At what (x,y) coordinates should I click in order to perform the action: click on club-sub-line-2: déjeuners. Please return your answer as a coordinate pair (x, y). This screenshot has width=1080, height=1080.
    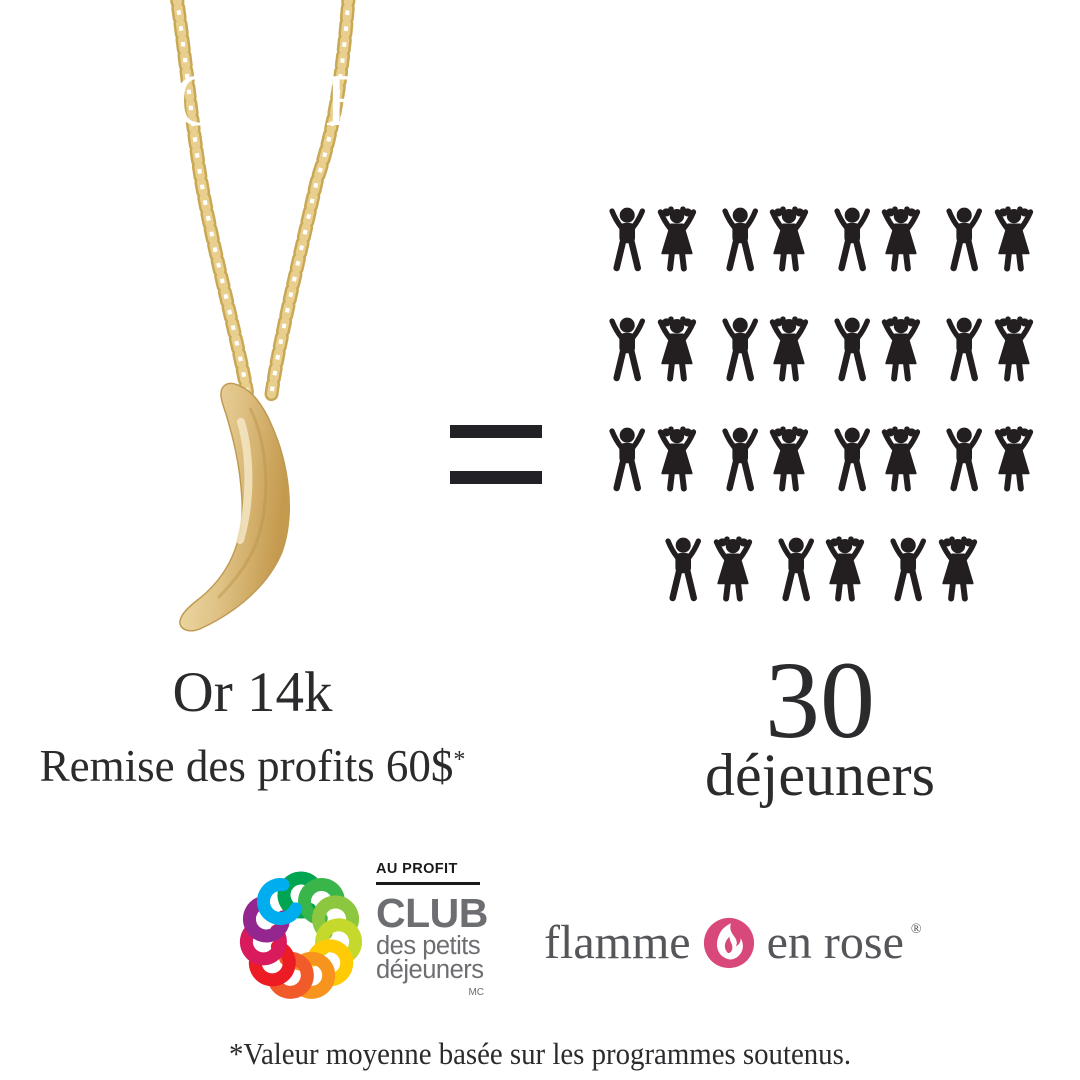
    Looking at the image, I should click on (430, 970).